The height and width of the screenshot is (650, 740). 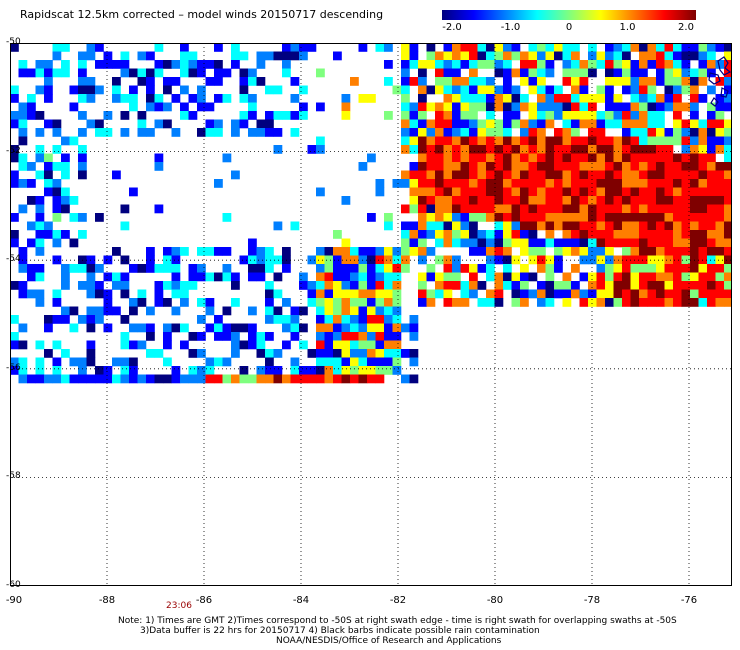 I want to click on colorbar-tick: -1.0, so click(x=510, y=27).